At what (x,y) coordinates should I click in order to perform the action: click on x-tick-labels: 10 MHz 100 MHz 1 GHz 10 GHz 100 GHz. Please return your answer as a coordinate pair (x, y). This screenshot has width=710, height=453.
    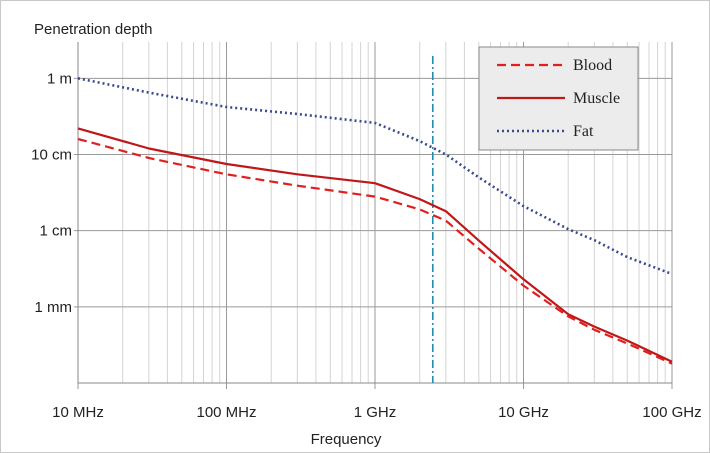
    Looking at the image, I should click on (376, 412).